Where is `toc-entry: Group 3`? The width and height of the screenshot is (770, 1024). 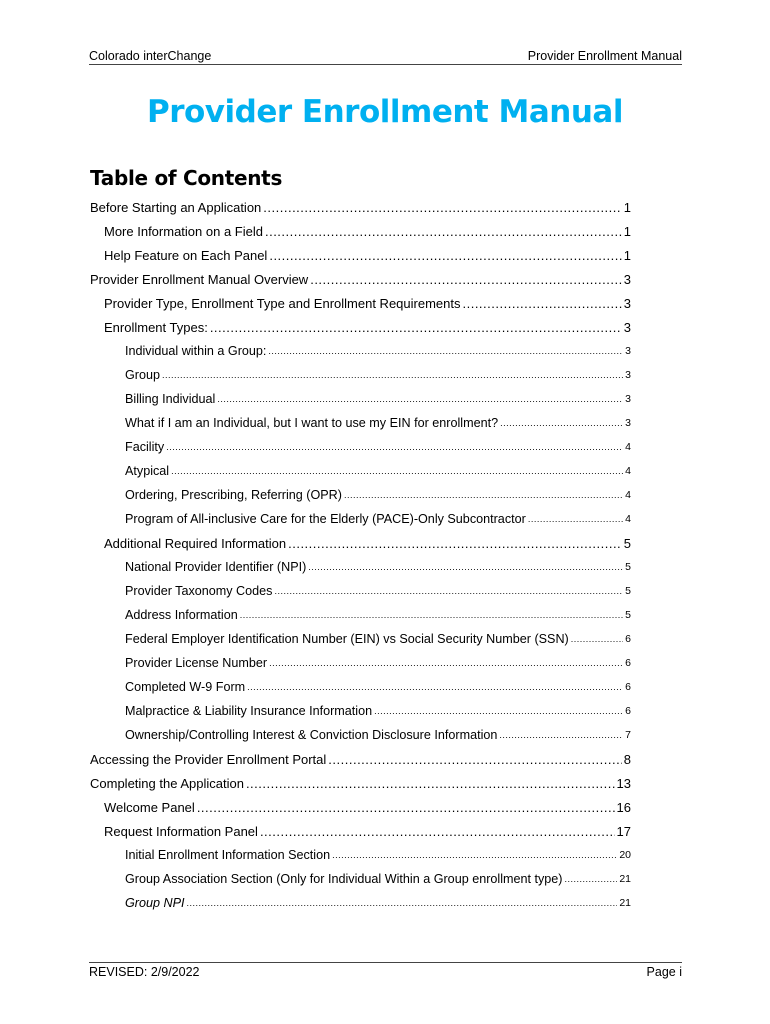 toc-entry: Group 3 is located at coordinates (360, 375).